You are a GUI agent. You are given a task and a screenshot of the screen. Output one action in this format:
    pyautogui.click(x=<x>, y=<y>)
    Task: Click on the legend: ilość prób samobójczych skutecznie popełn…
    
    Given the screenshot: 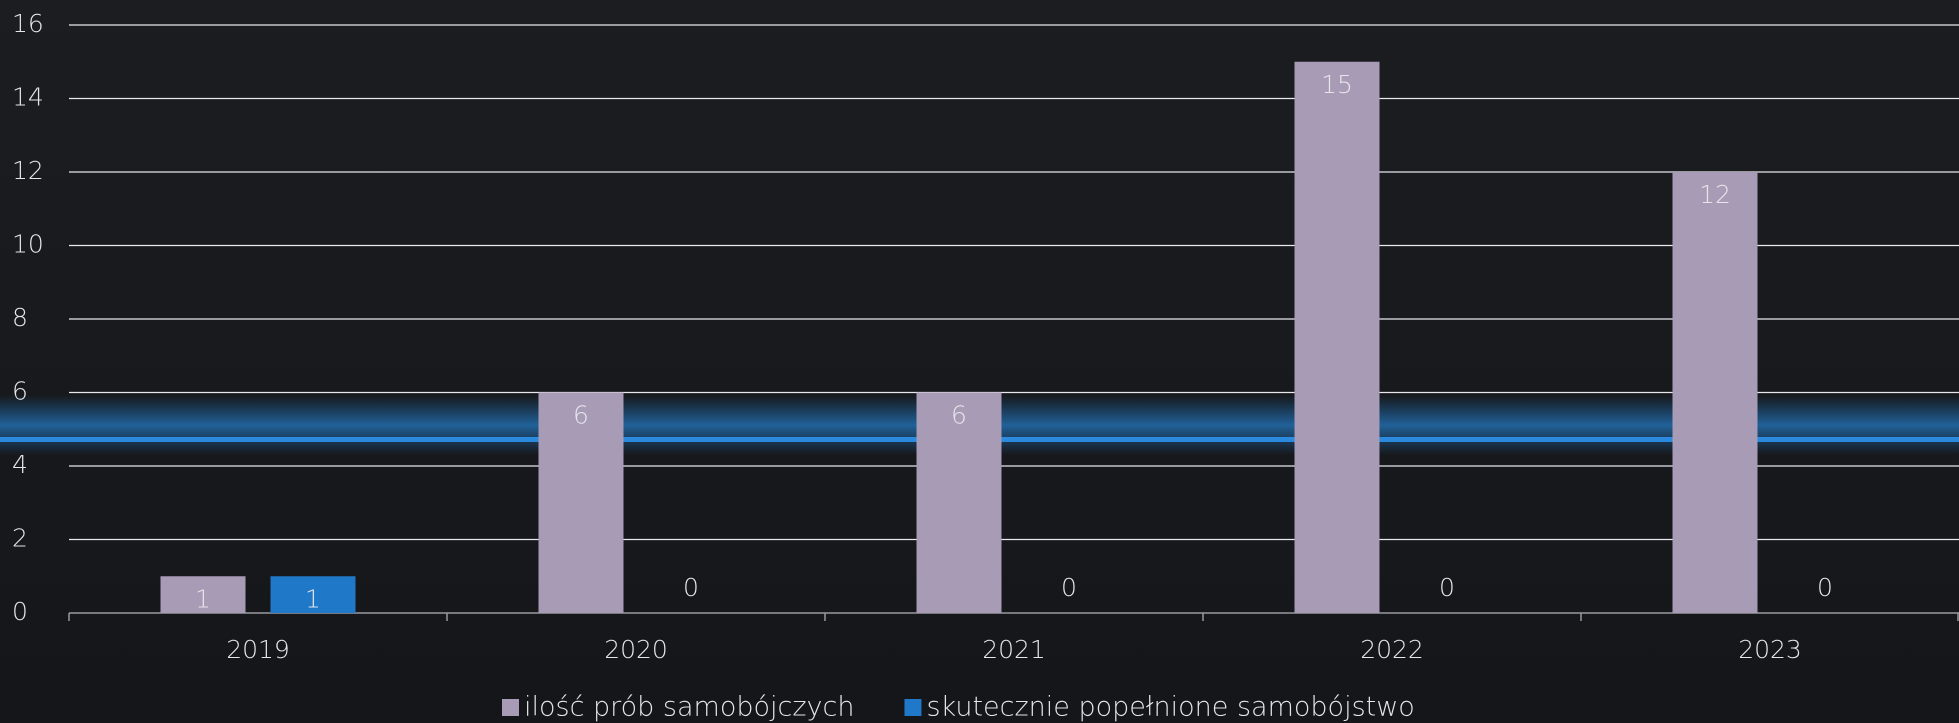 What is the action you would take?
    pyautogui.click(x=958, y=707)
    